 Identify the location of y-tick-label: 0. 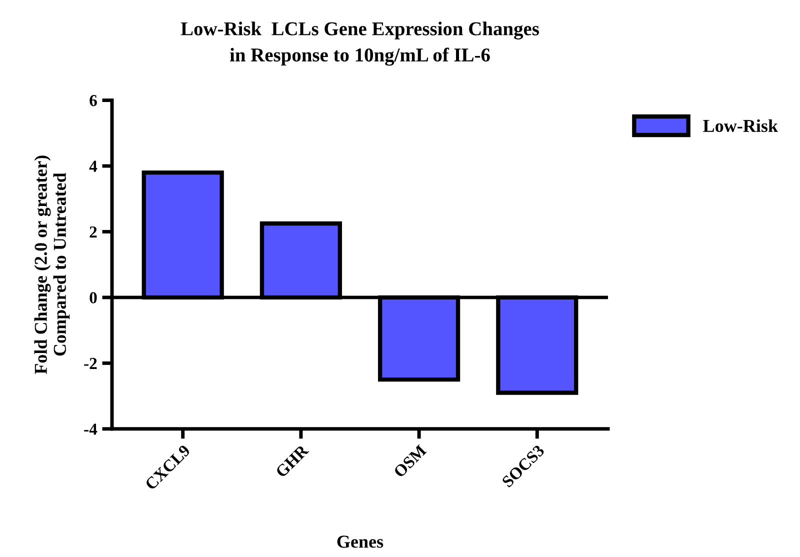
(93, 298).